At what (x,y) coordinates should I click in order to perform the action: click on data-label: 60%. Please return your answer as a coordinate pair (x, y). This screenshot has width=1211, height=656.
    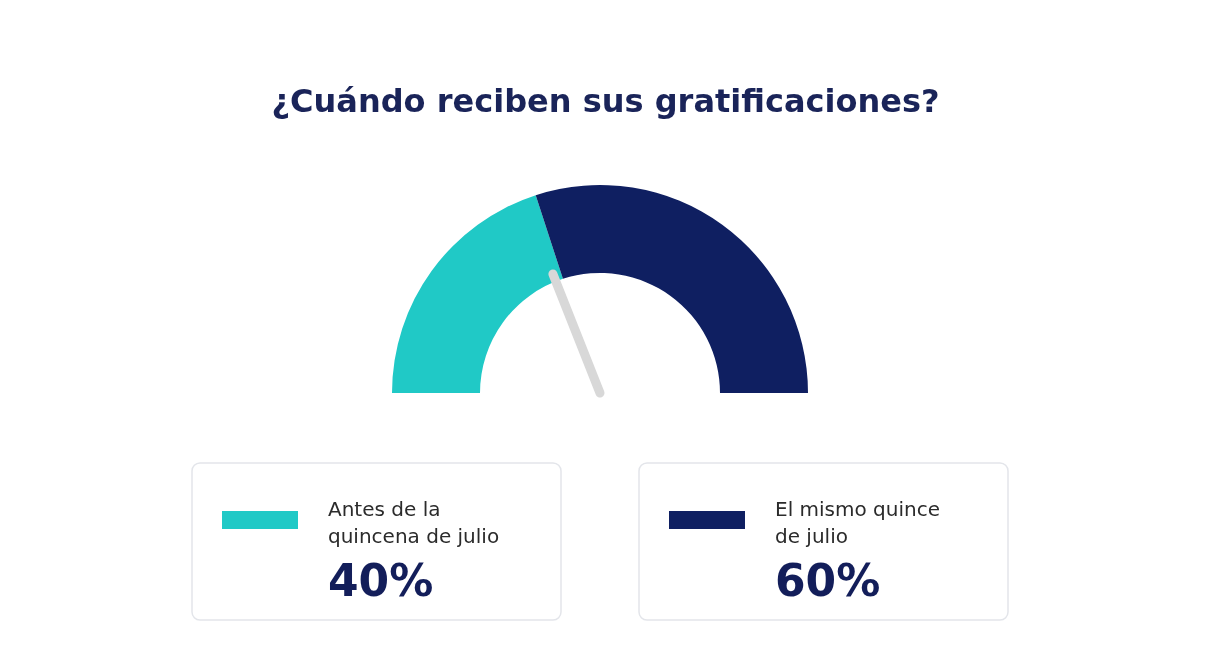
    Looking at the image, I should click on (828, 580).